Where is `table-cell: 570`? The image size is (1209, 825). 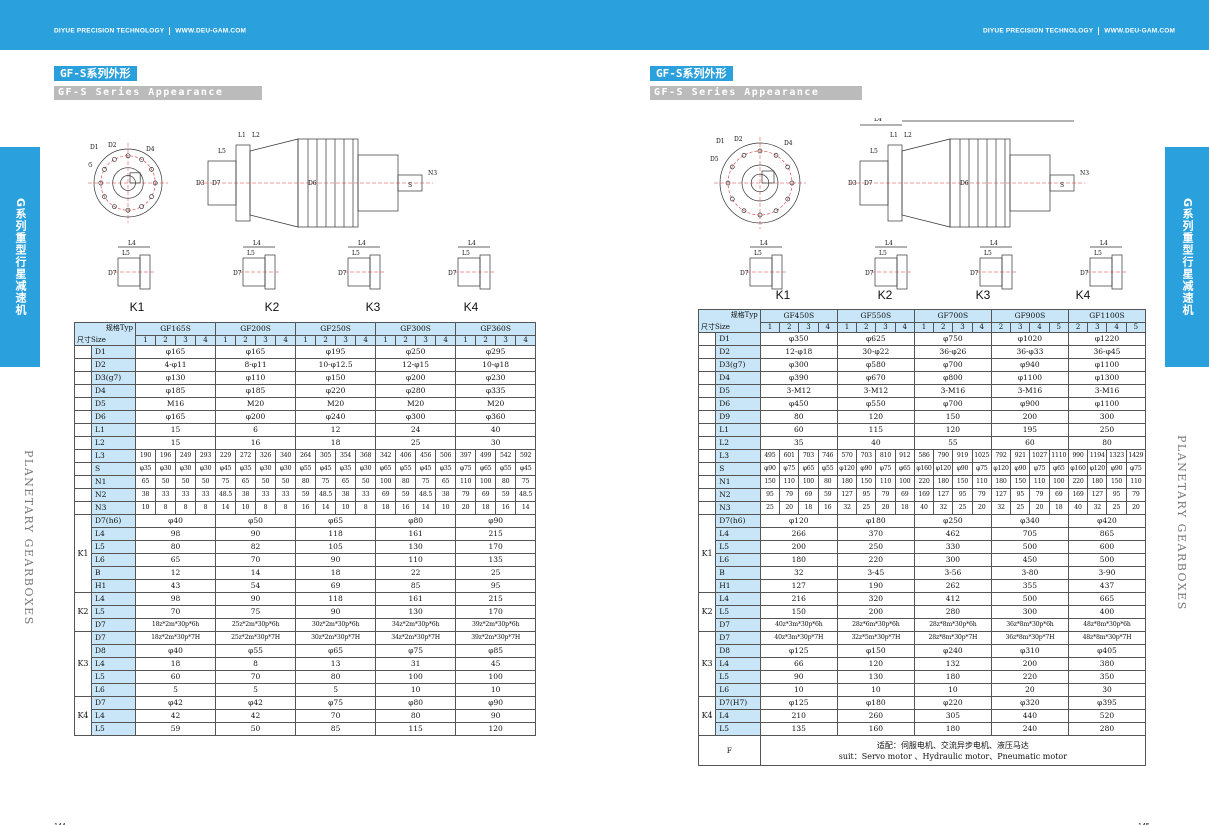 table-cell: 570 is located at coordinates (847, 456).